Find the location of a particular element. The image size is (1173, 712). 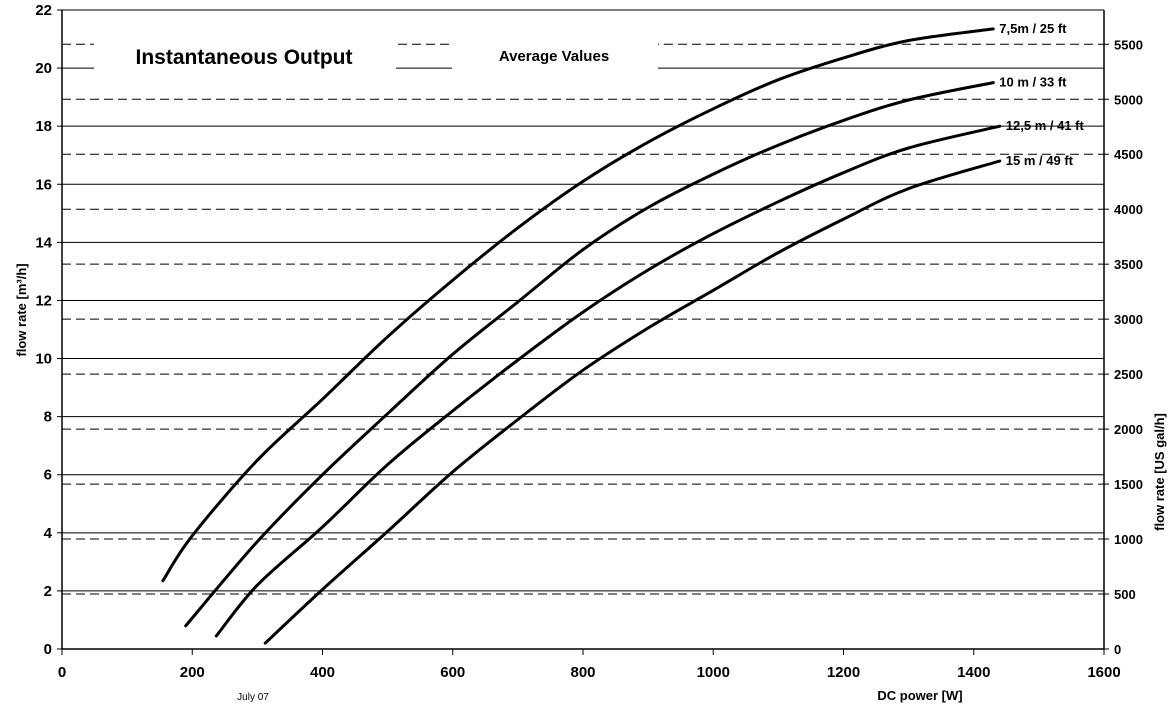

y-tick-label-right: 4500 is located at coordinates (1128, 154).